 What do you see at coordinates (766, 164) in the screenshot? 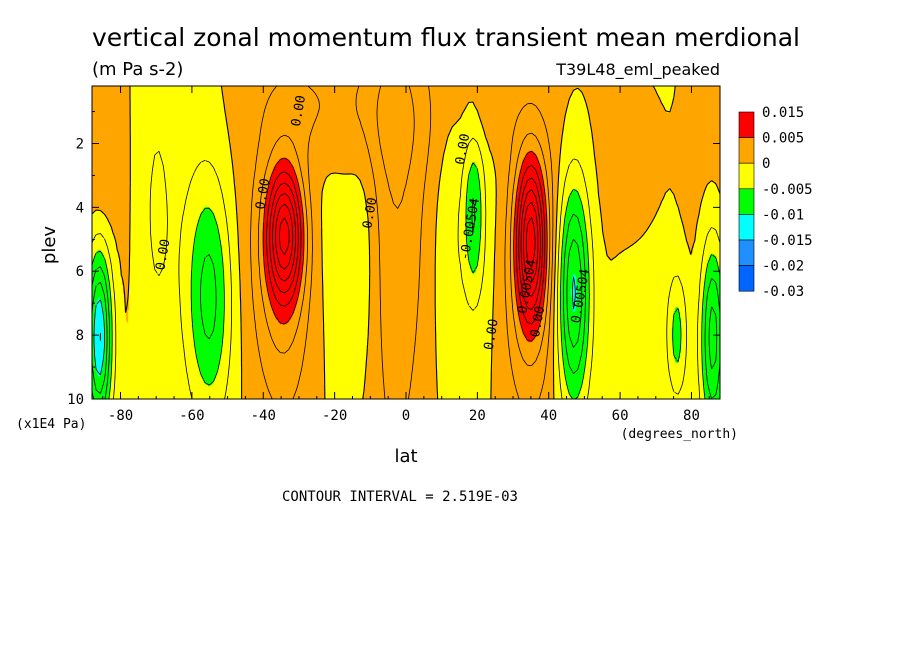
I see `legend-label: 0` at bounding box center [766, 164].